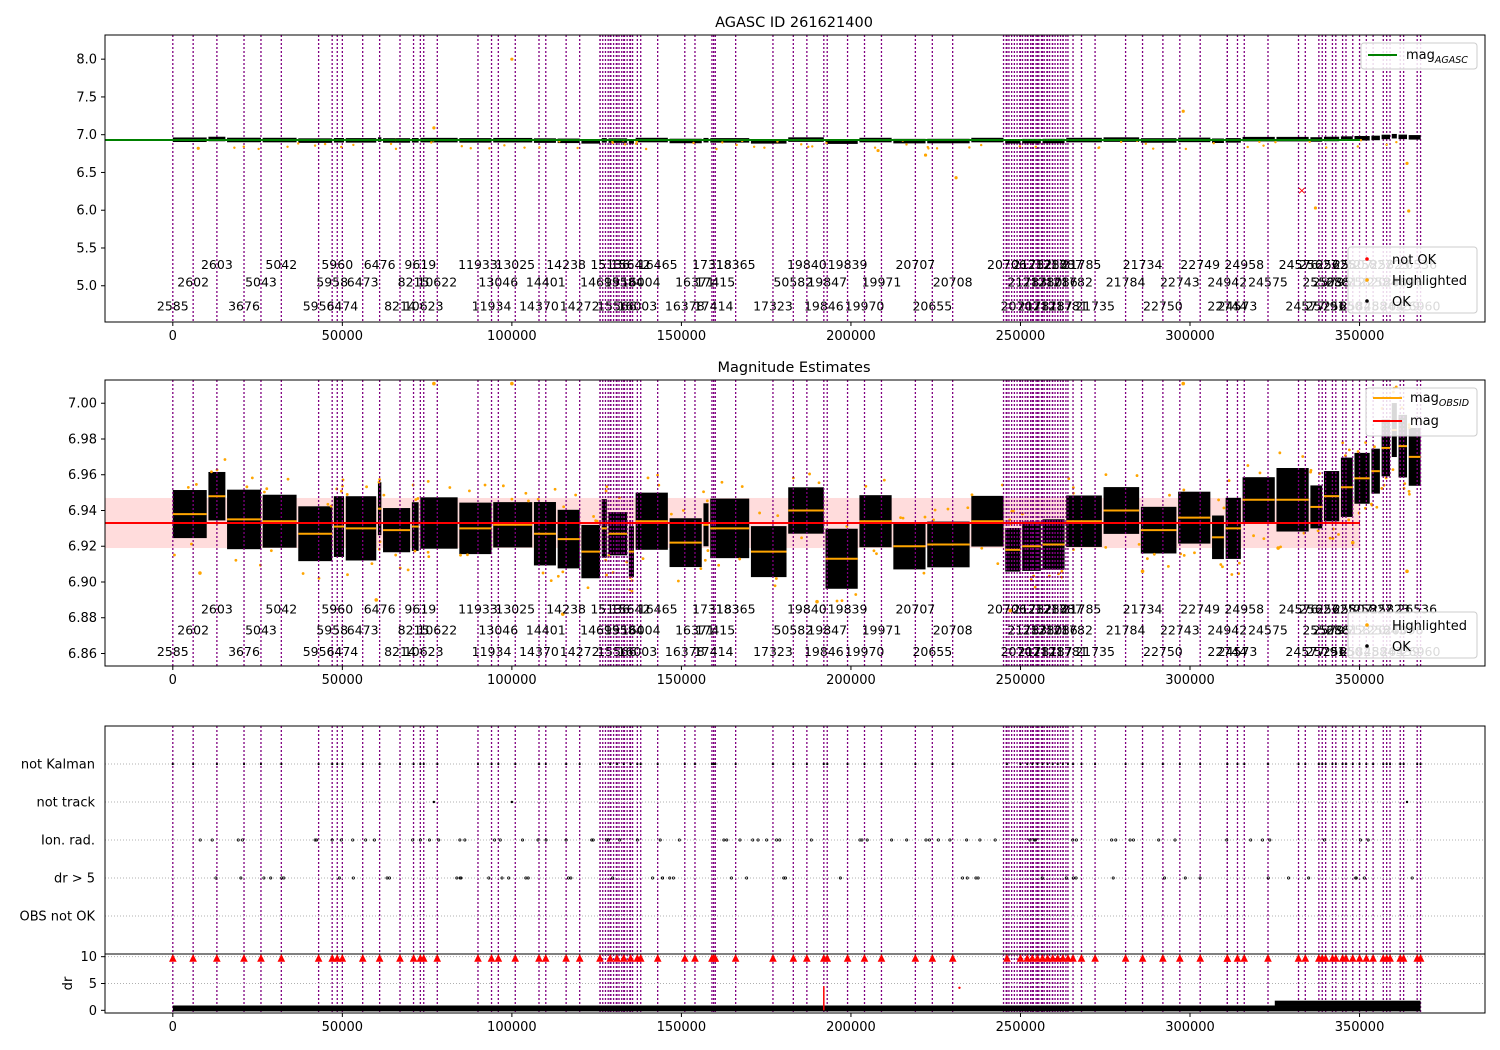 The image size is (1500, 1050). Describe the element at coordinates (1190, 1027) in the screenshot. I see `dr-xtick-label: 300000` at that location.